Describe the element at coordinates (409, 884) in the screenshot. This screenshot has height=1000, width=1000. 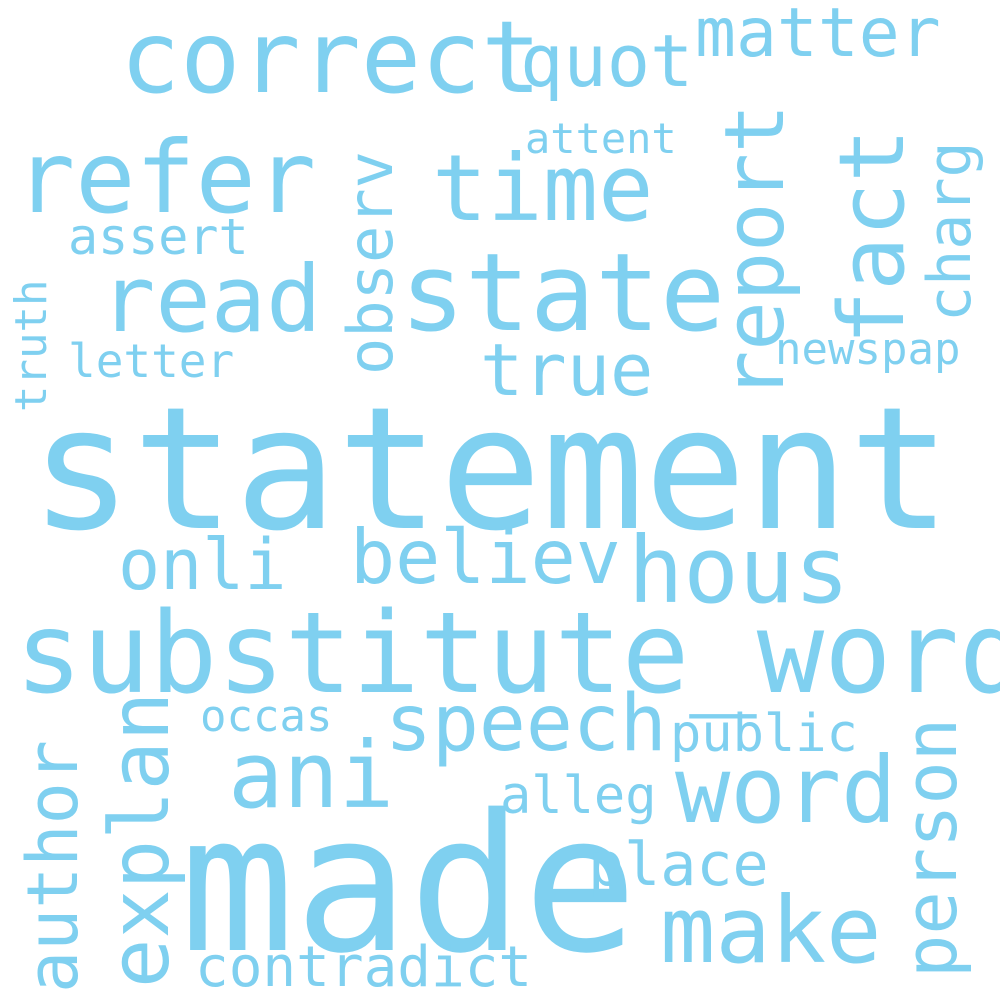
I see `word-made: made` at that location.